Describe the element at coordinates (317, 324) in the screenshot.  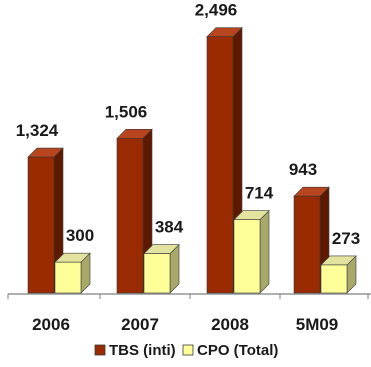
I see `x-tick-label-5M09: 5M09` at that location.